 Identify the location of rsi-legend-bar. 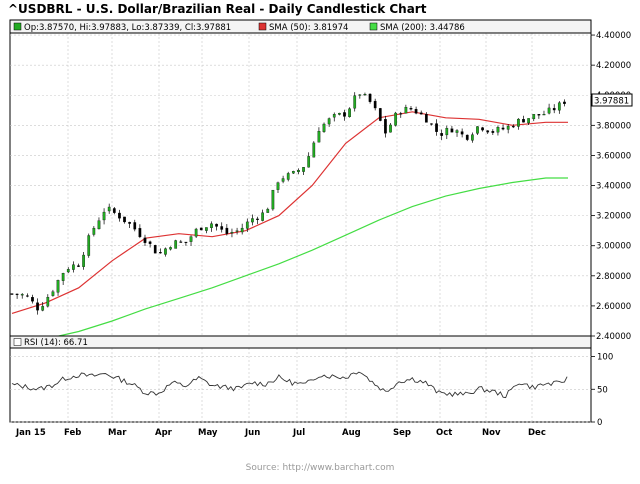
(300, 342).